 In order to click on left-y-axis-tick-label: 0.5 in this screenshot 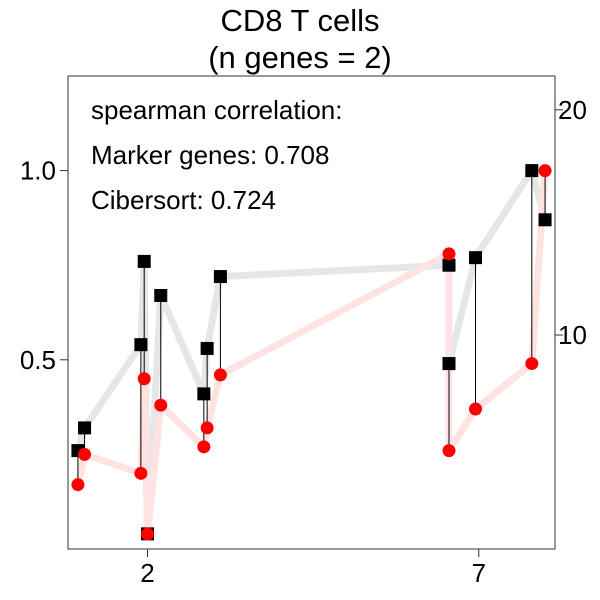, I will do `click(38, 360)`.